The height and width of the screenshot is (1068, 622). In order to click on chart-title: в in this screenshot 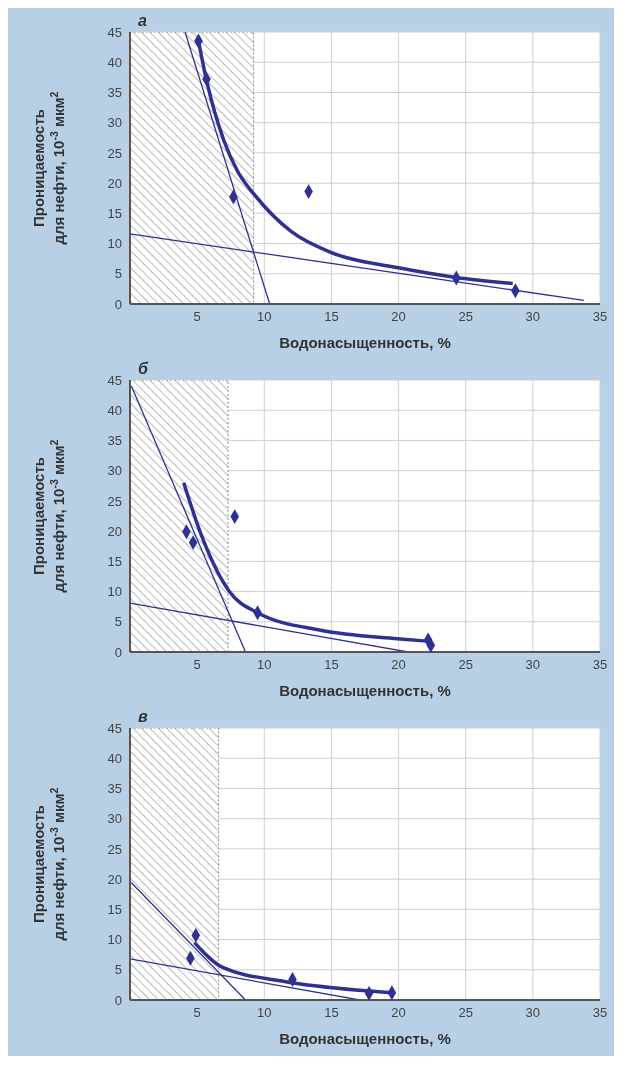, I will do `click(143, 717)`.